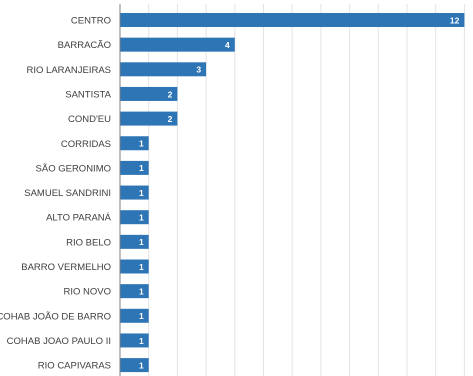  I want to click on category-label: COHAB JOÃO DE BARRO, so click(55, 316).